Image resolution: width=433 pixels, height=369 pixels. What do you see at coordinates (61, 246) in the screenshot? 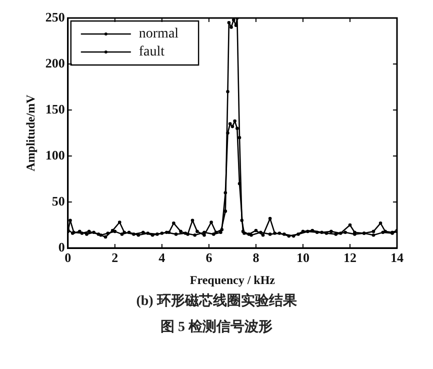
I see `y-tick-label: 0` at bounding box center [61, 246].